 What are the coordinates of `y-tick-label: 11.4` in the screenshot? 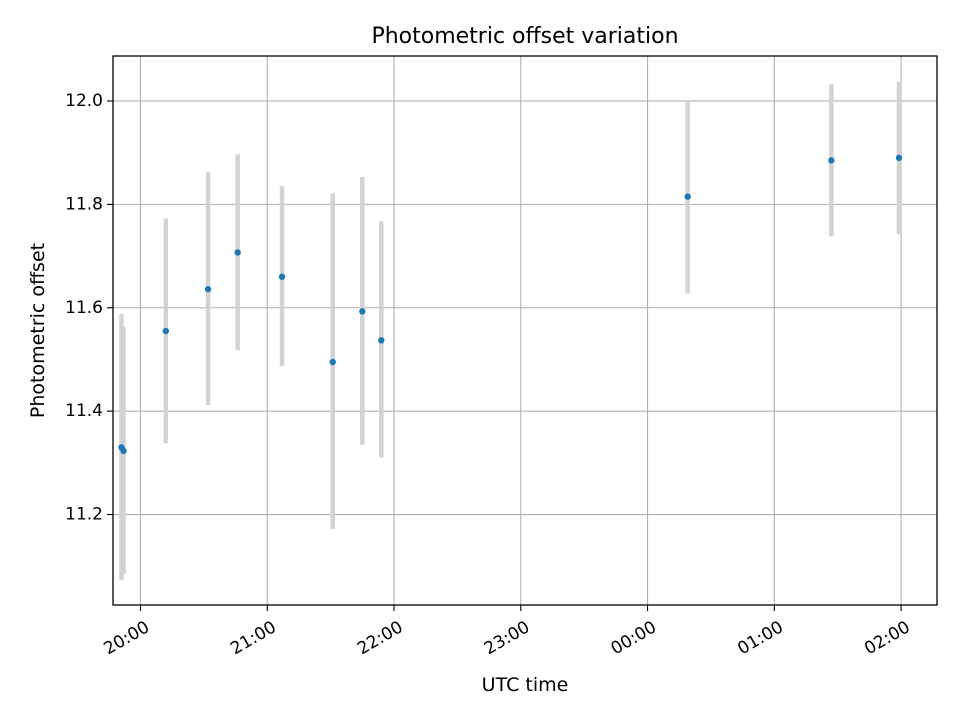 It's located at (84, 411).